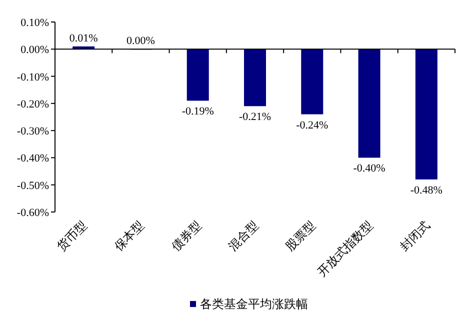 This screenshot has width=468, height=324. What do you see at coordinates (254, 304) in the screenshot?
I see `legend-label: 各类基金平均涨跌幅` at bounding box center [254, 304].